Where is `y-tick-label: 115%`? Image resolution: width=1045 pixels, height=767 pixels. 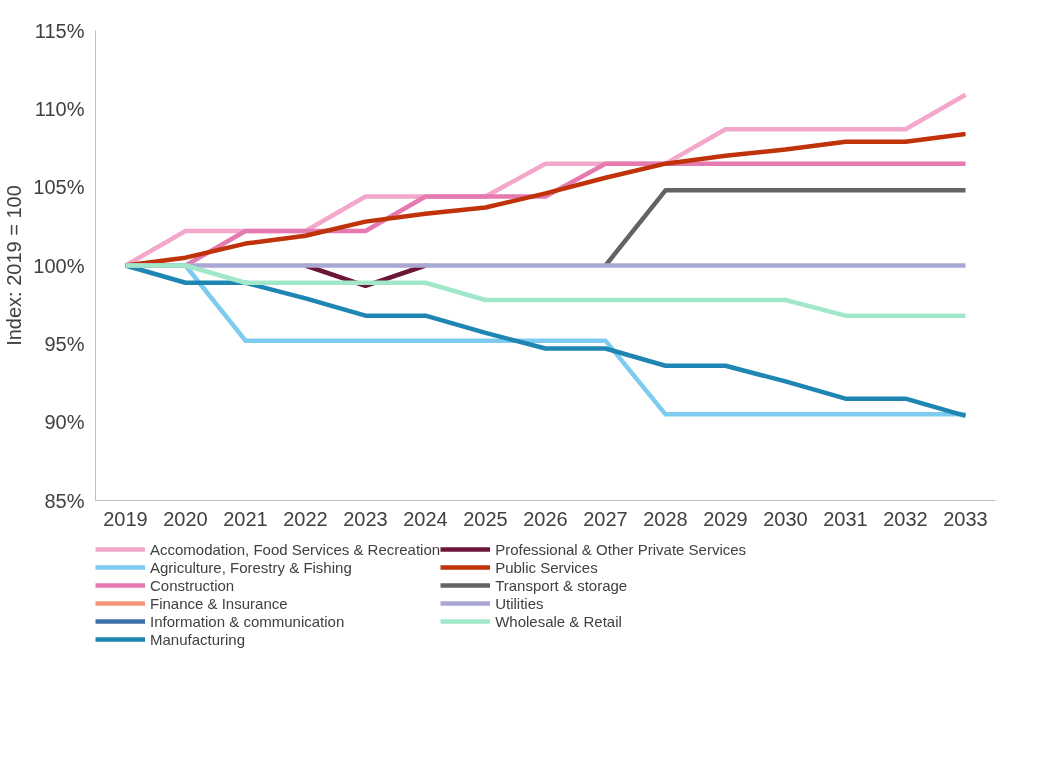
y-tick-label: 115% is located at coordinates (59, 30).